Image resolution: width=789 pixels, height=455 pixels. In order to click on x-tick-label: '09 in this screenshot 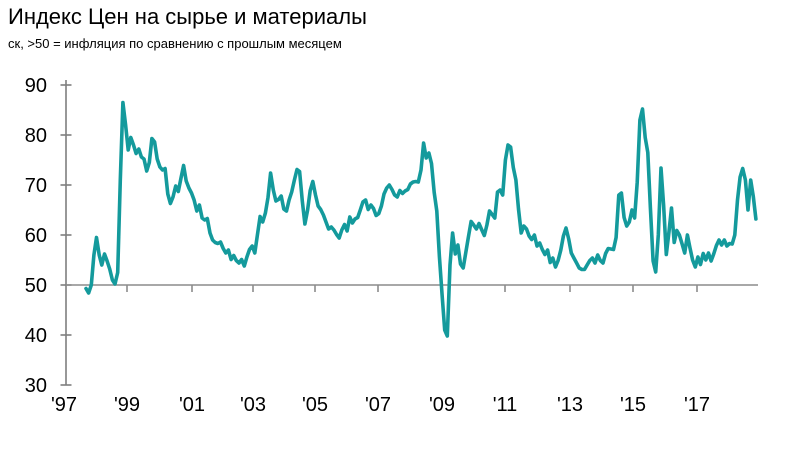, I will do `click(442, 405)`.